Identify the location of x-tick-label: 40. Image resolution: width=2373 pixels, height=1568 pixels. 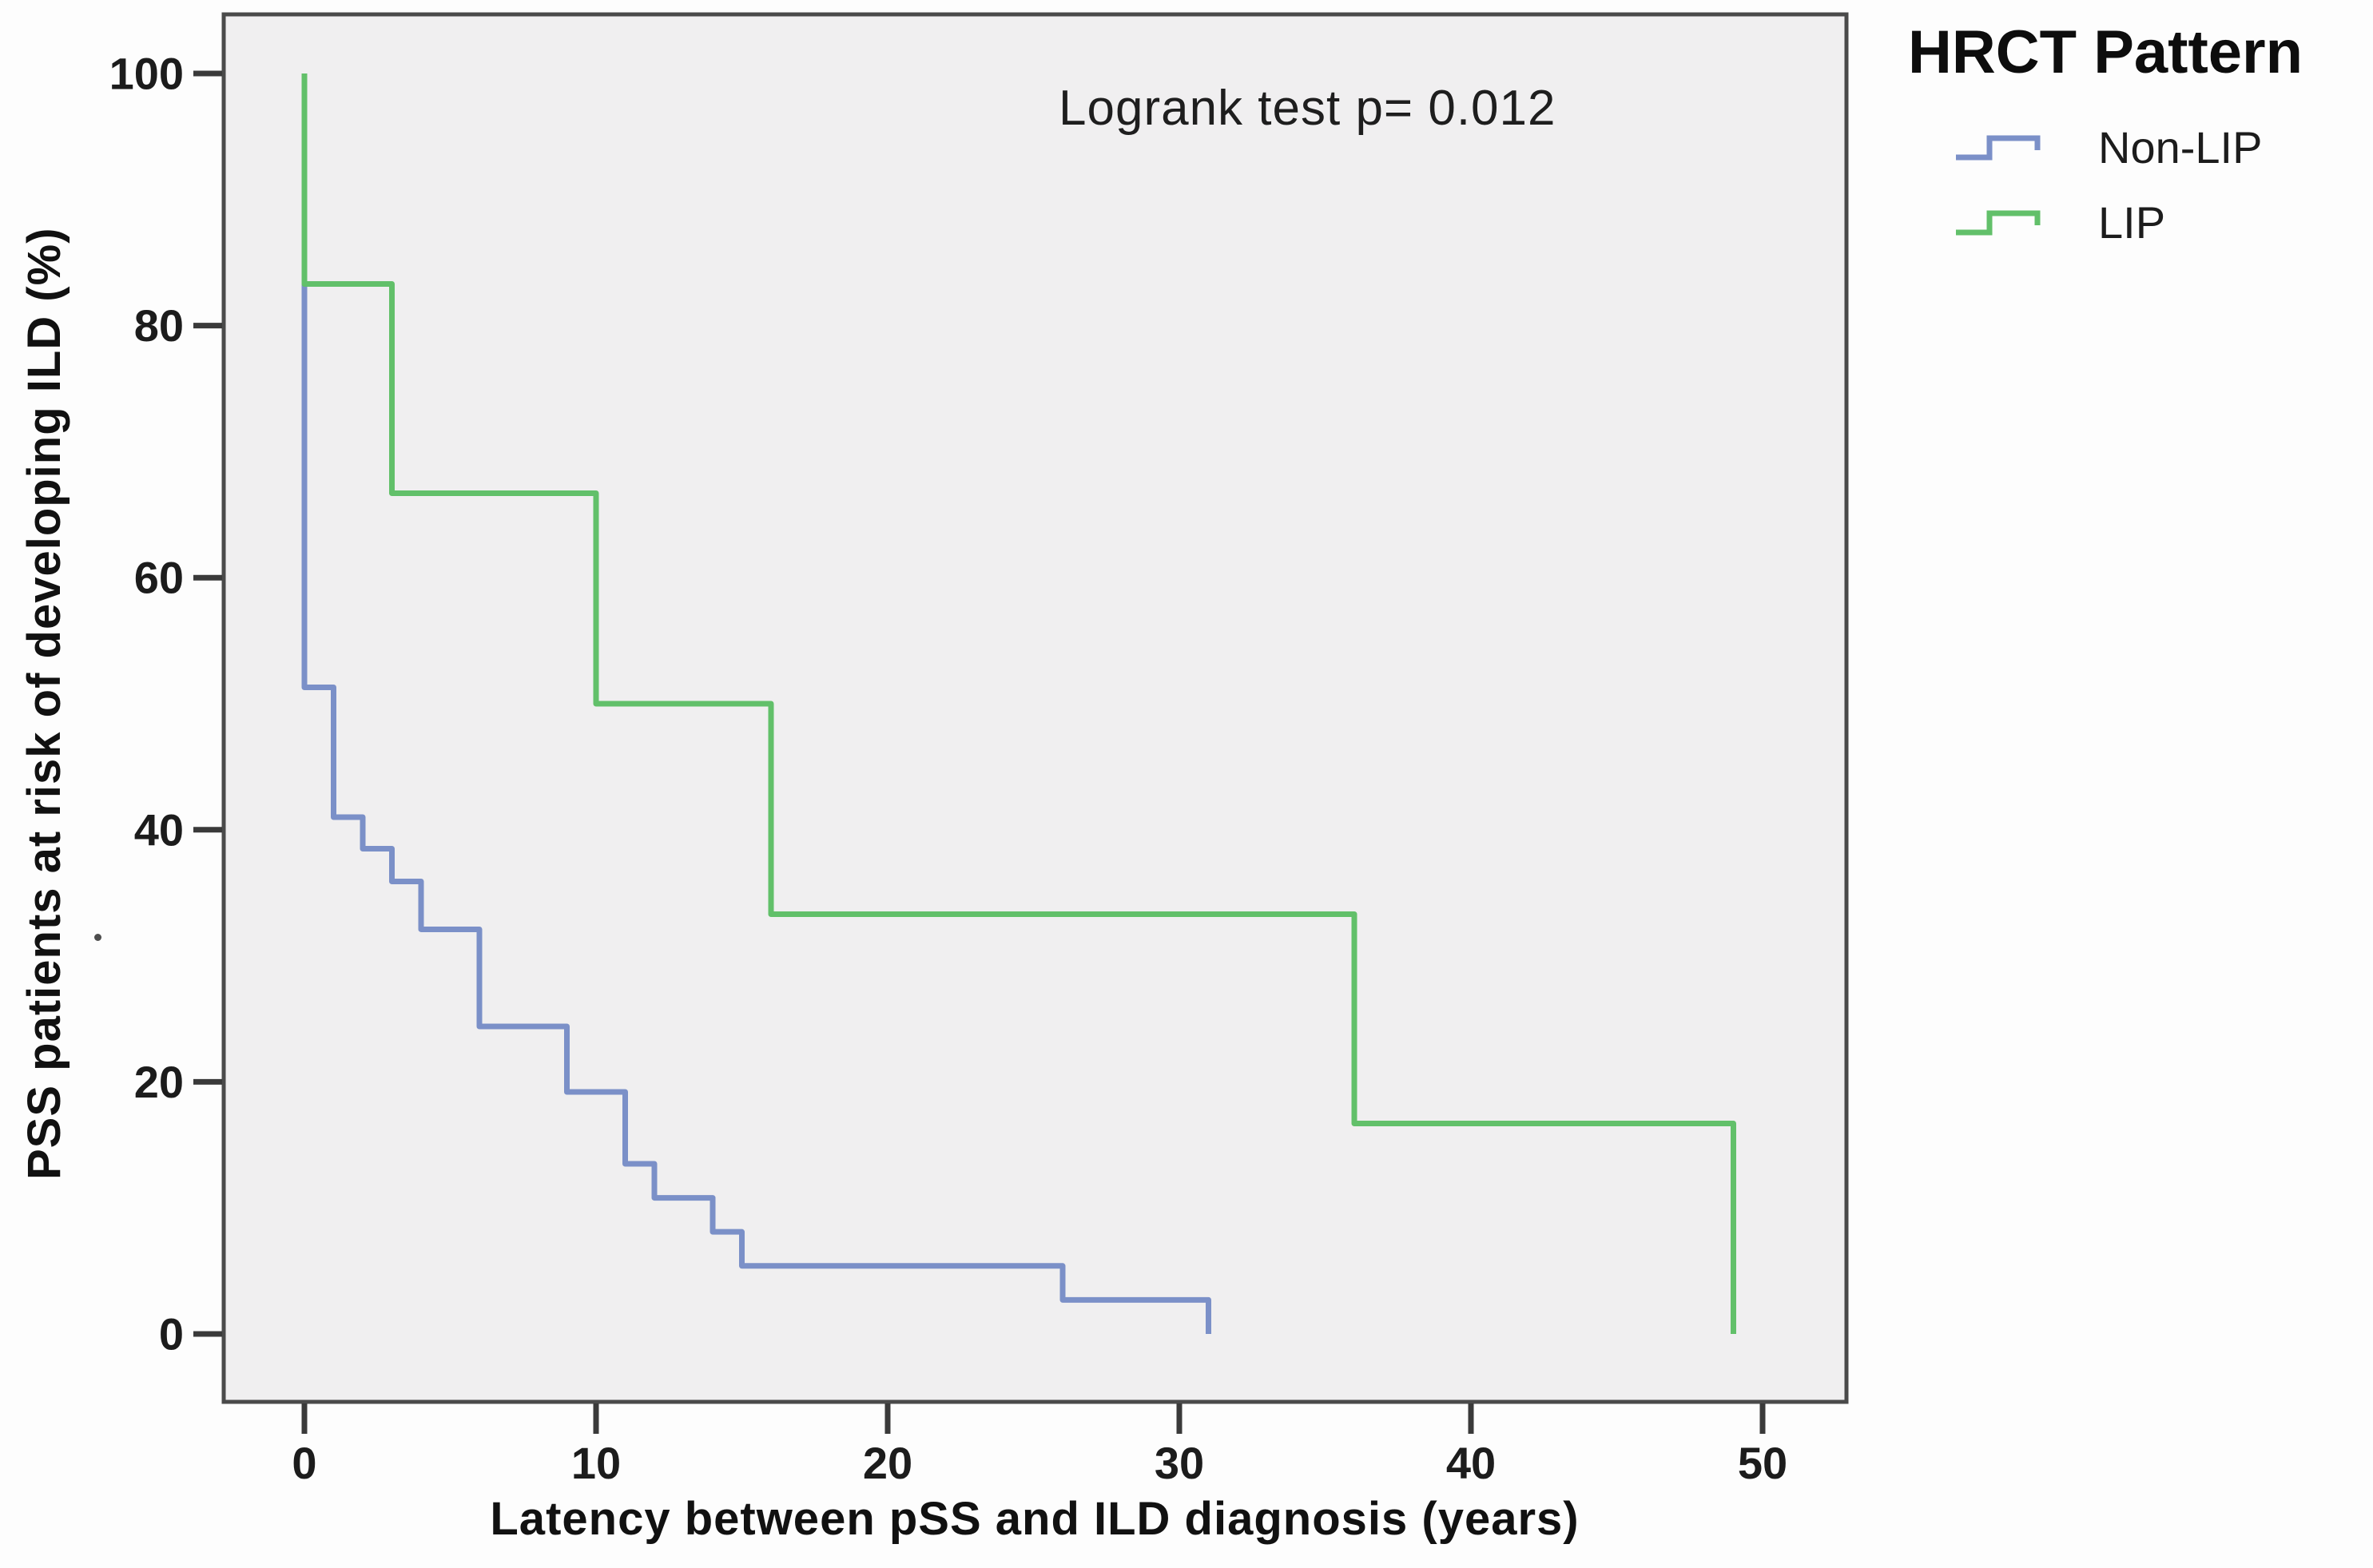
(1471, 1463).